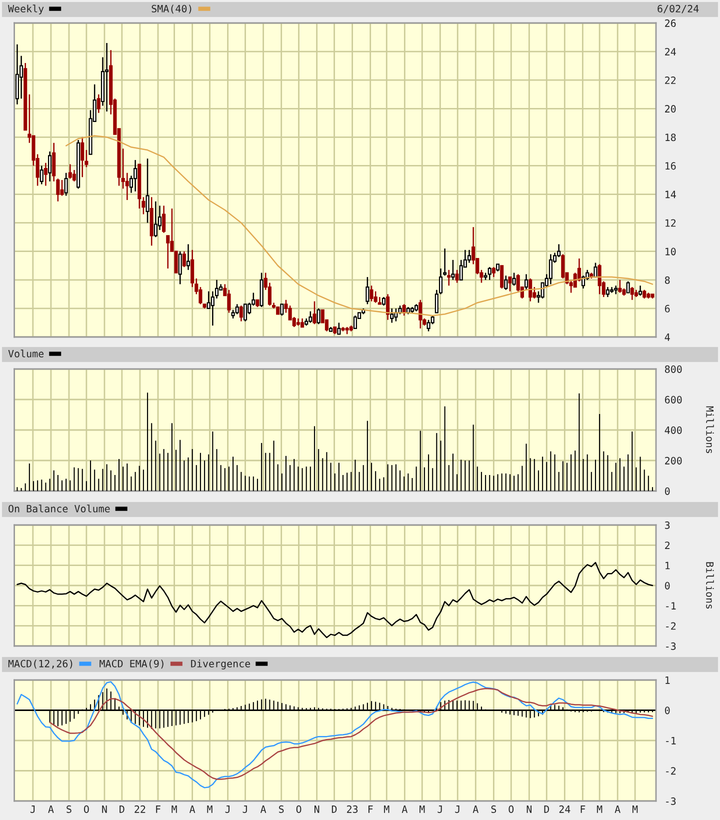 This screenshot has width=720, height=820. Describe the element at coordinates (671, 166) in the screenshot. I see `y-tick-label: 16` at that location.